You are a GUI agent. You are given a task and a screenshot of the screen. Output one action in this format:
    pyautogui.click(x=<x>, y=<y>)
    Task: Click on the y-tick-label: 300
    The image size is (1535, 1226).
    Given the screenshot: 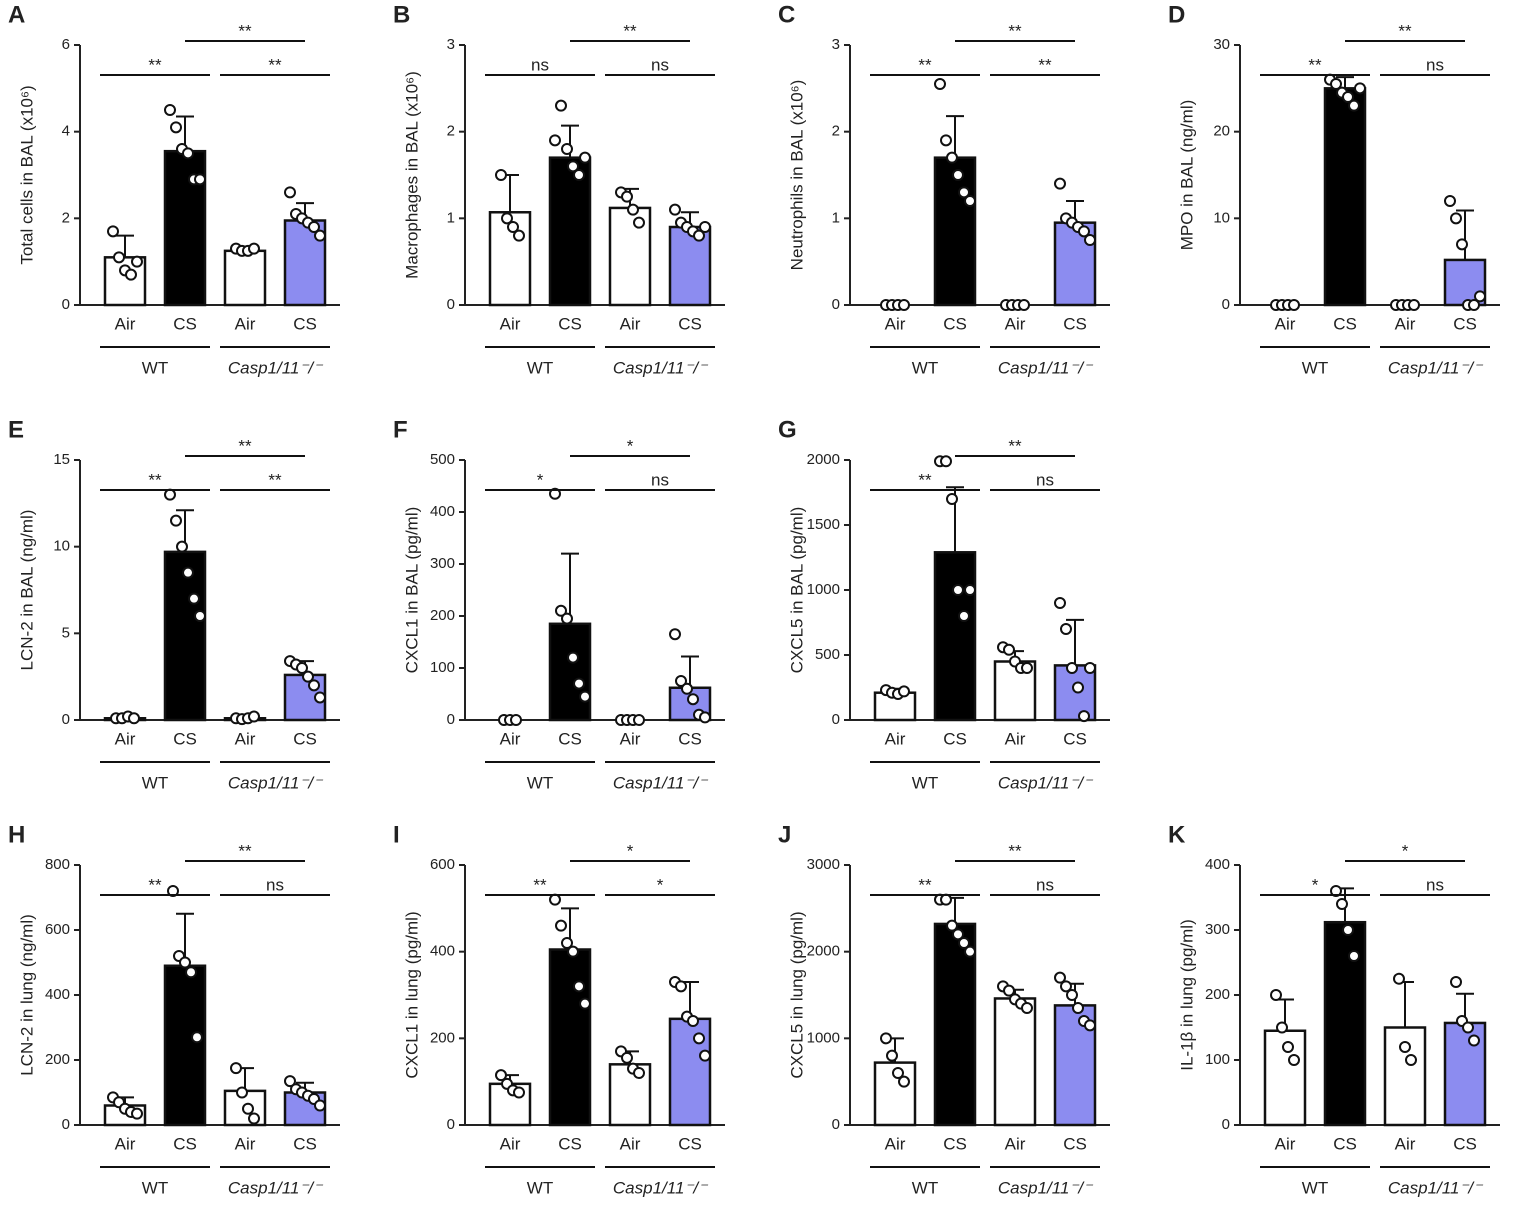 What is the action you would take?
    pyautogui.click(x=1217, y=929)
    